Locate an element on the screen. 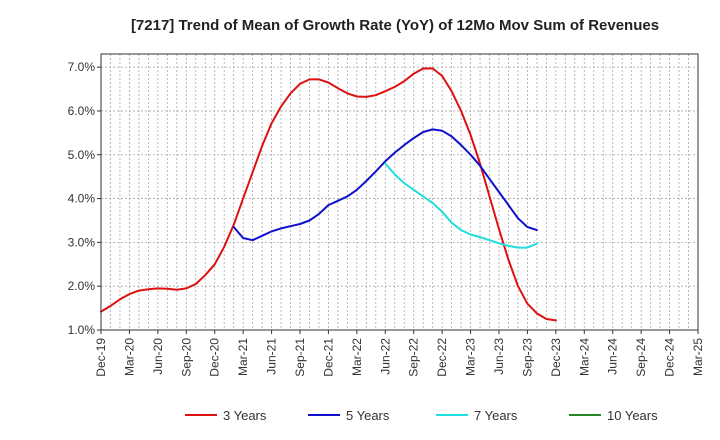  series-line-5-years is located at coordinates (385, 185).